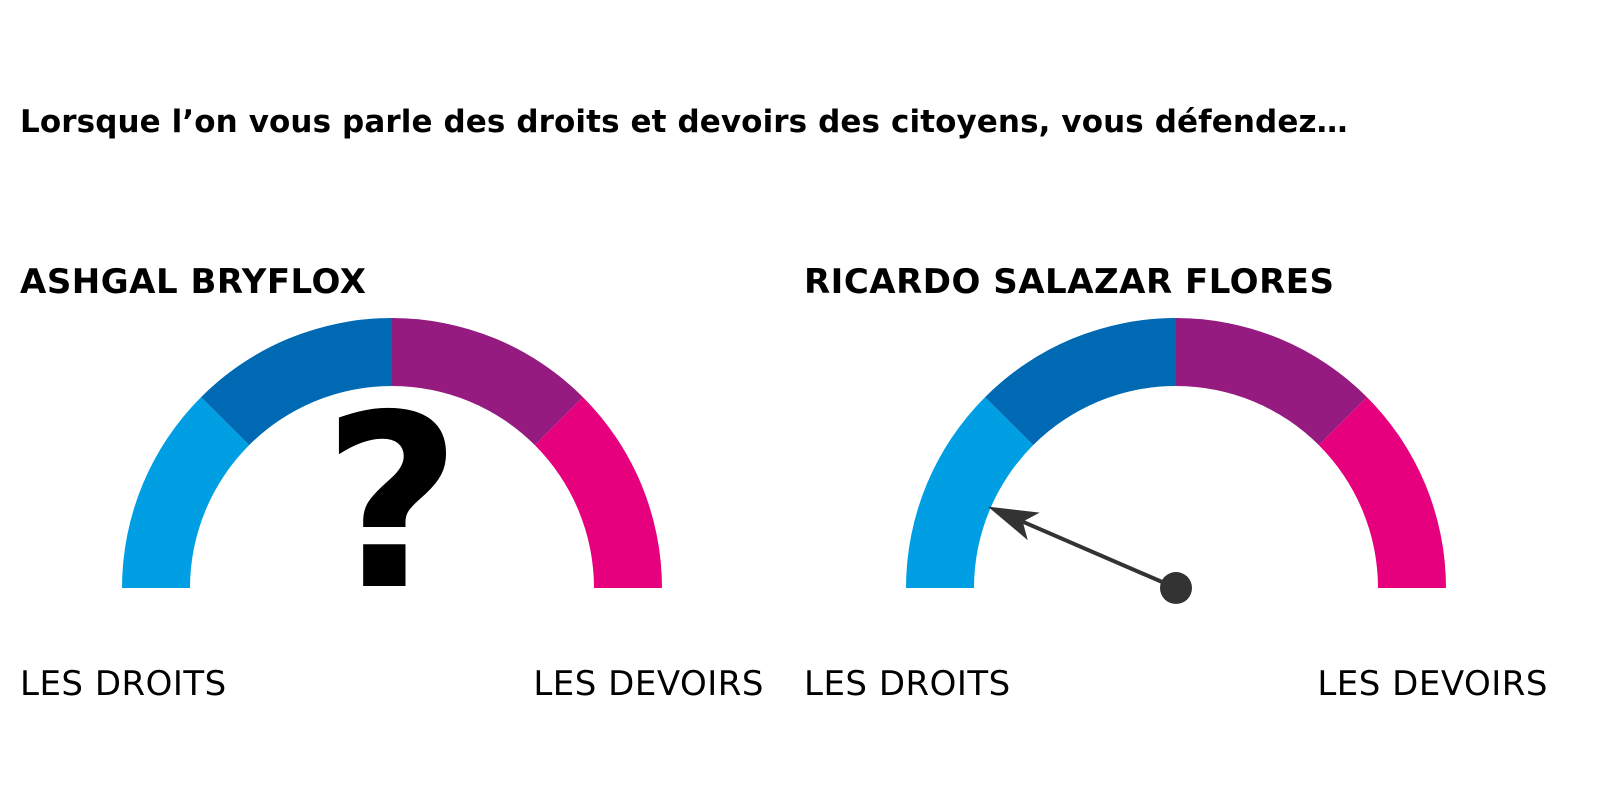  Describe the element at coordinates (1069, 282) in the screenshot. I see `candidate-name: RICARDO SALAZAR FLORES` at that location.